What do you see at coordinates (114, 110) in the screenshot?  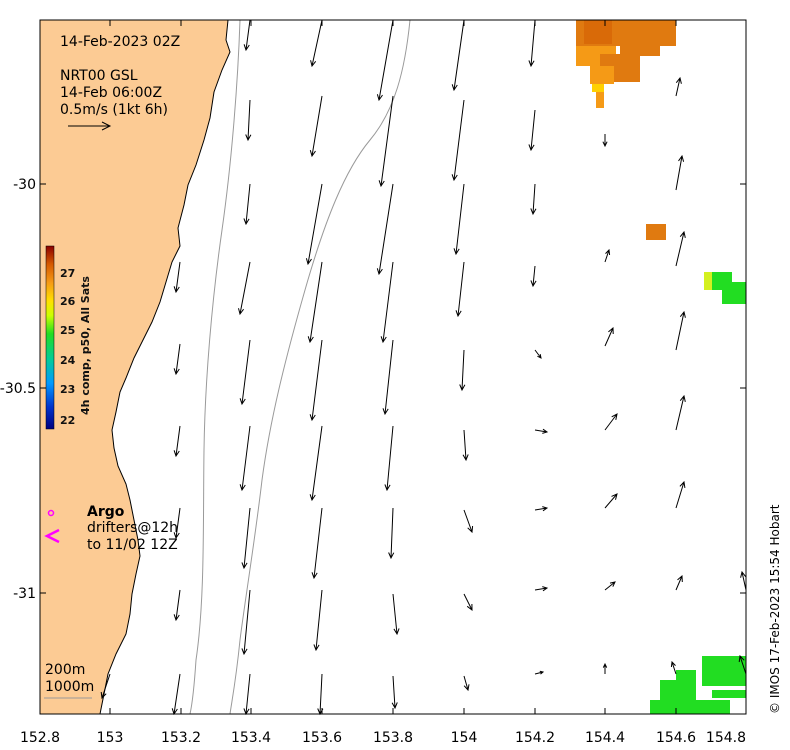 I see `scale-label: 0.5m/s (1kt 6h)` at bounding box center [114, 110].